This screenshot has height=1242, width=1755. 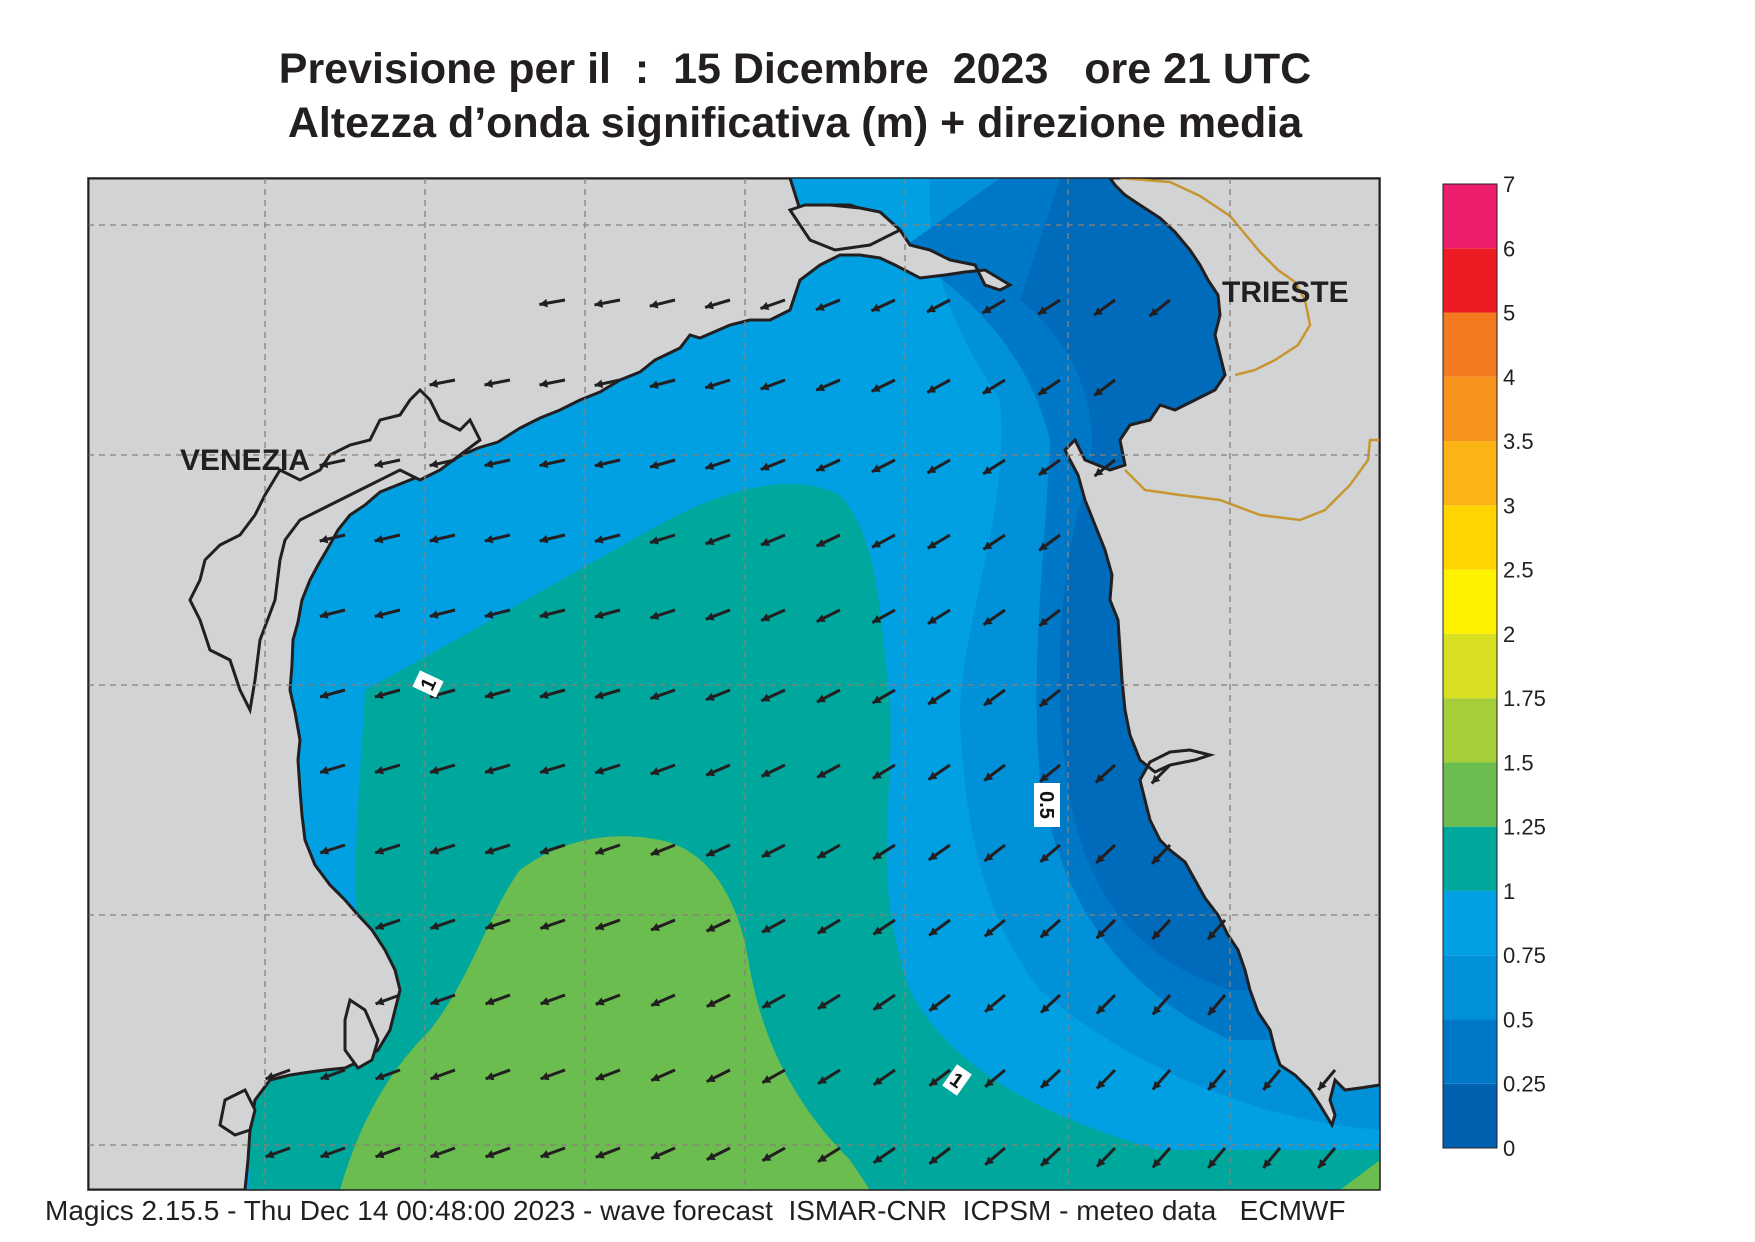 I want to click on legend-tick-label: 1.25, so click(x=1524, y=827).